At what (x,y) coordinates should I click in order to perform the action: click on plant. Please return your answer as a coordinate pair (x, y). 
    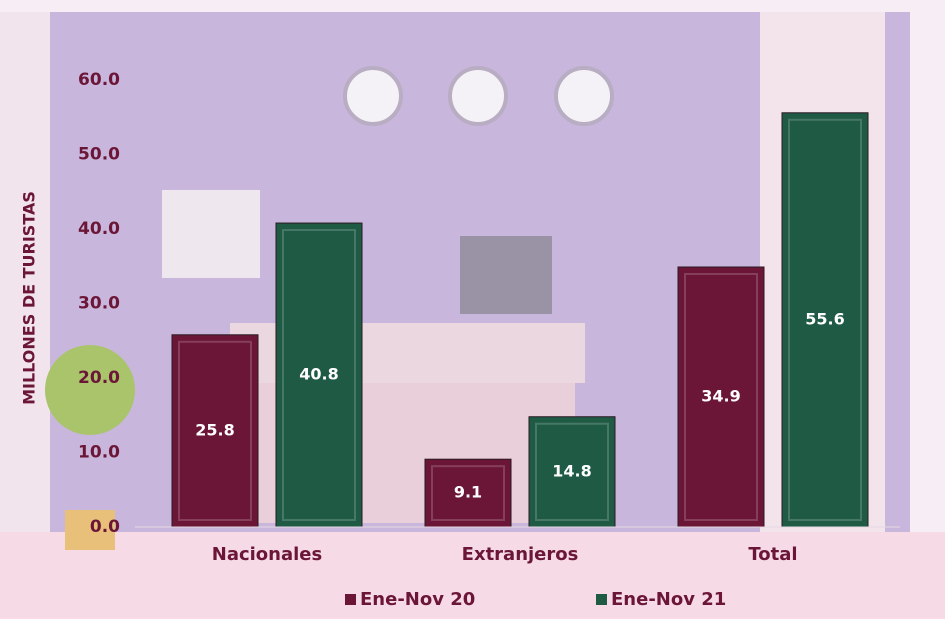
    Looking at the image, I should click on (90, 390).